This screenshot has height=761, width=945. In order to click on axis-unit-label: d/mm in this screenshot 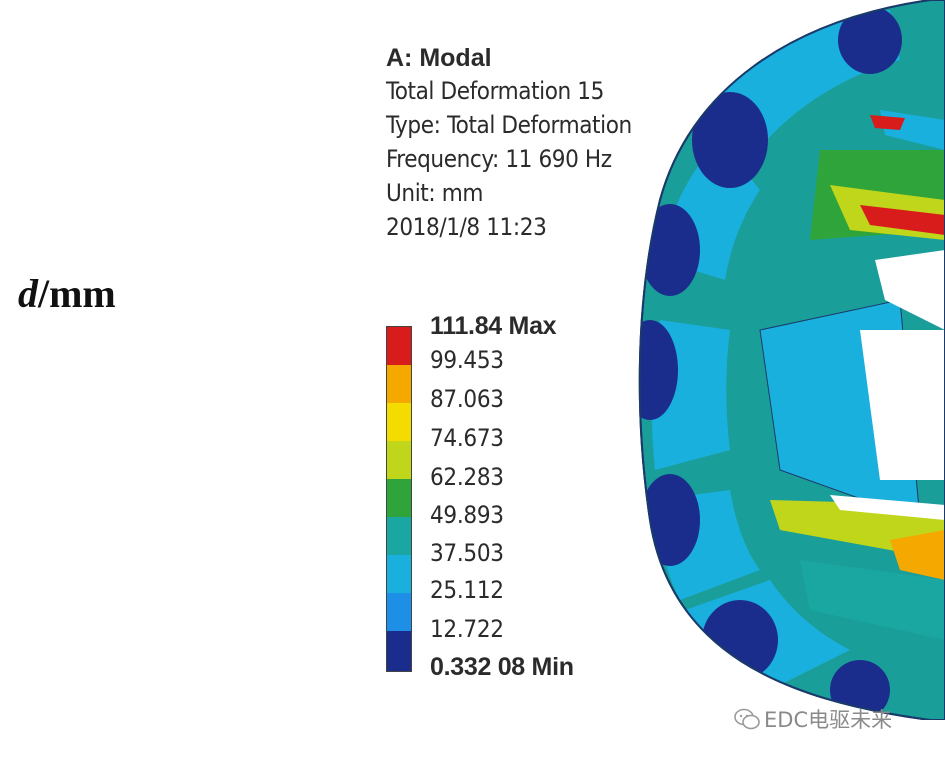, I will do `click(67, 293)`.